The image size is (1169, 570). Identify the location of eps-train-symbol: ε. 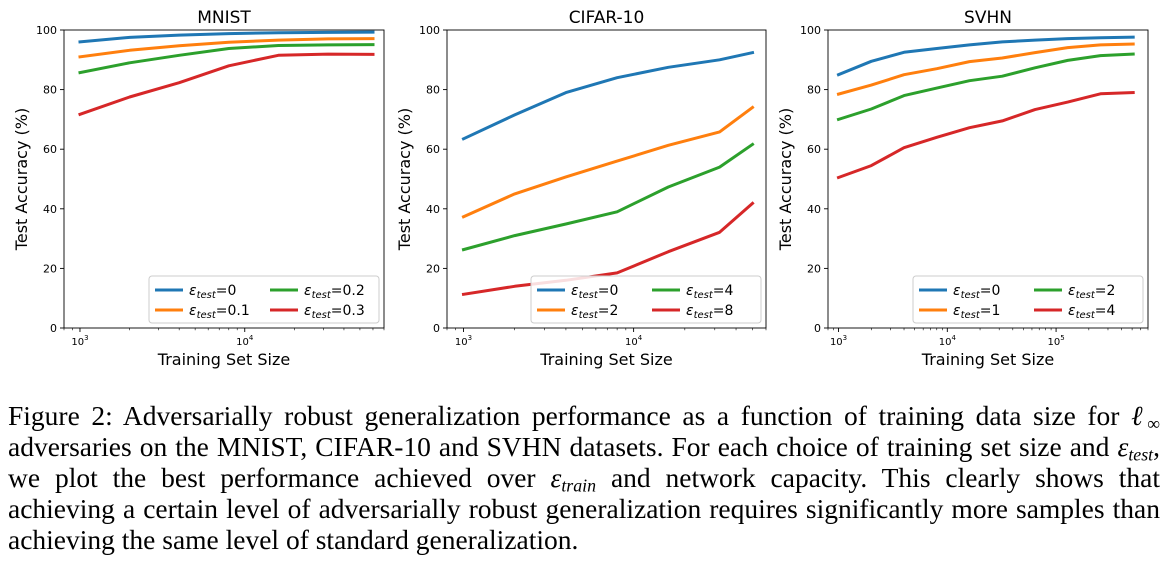
(556, 477).